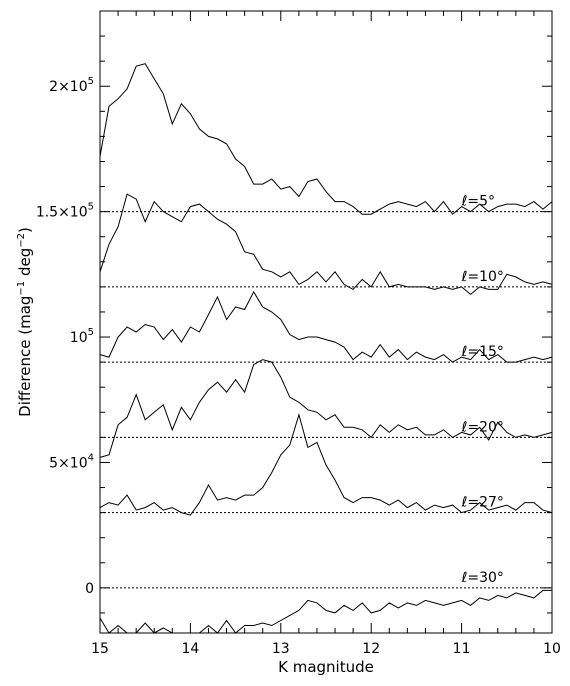  I want to click on y-tick-label: 2×10⁵, so click(71, 85).